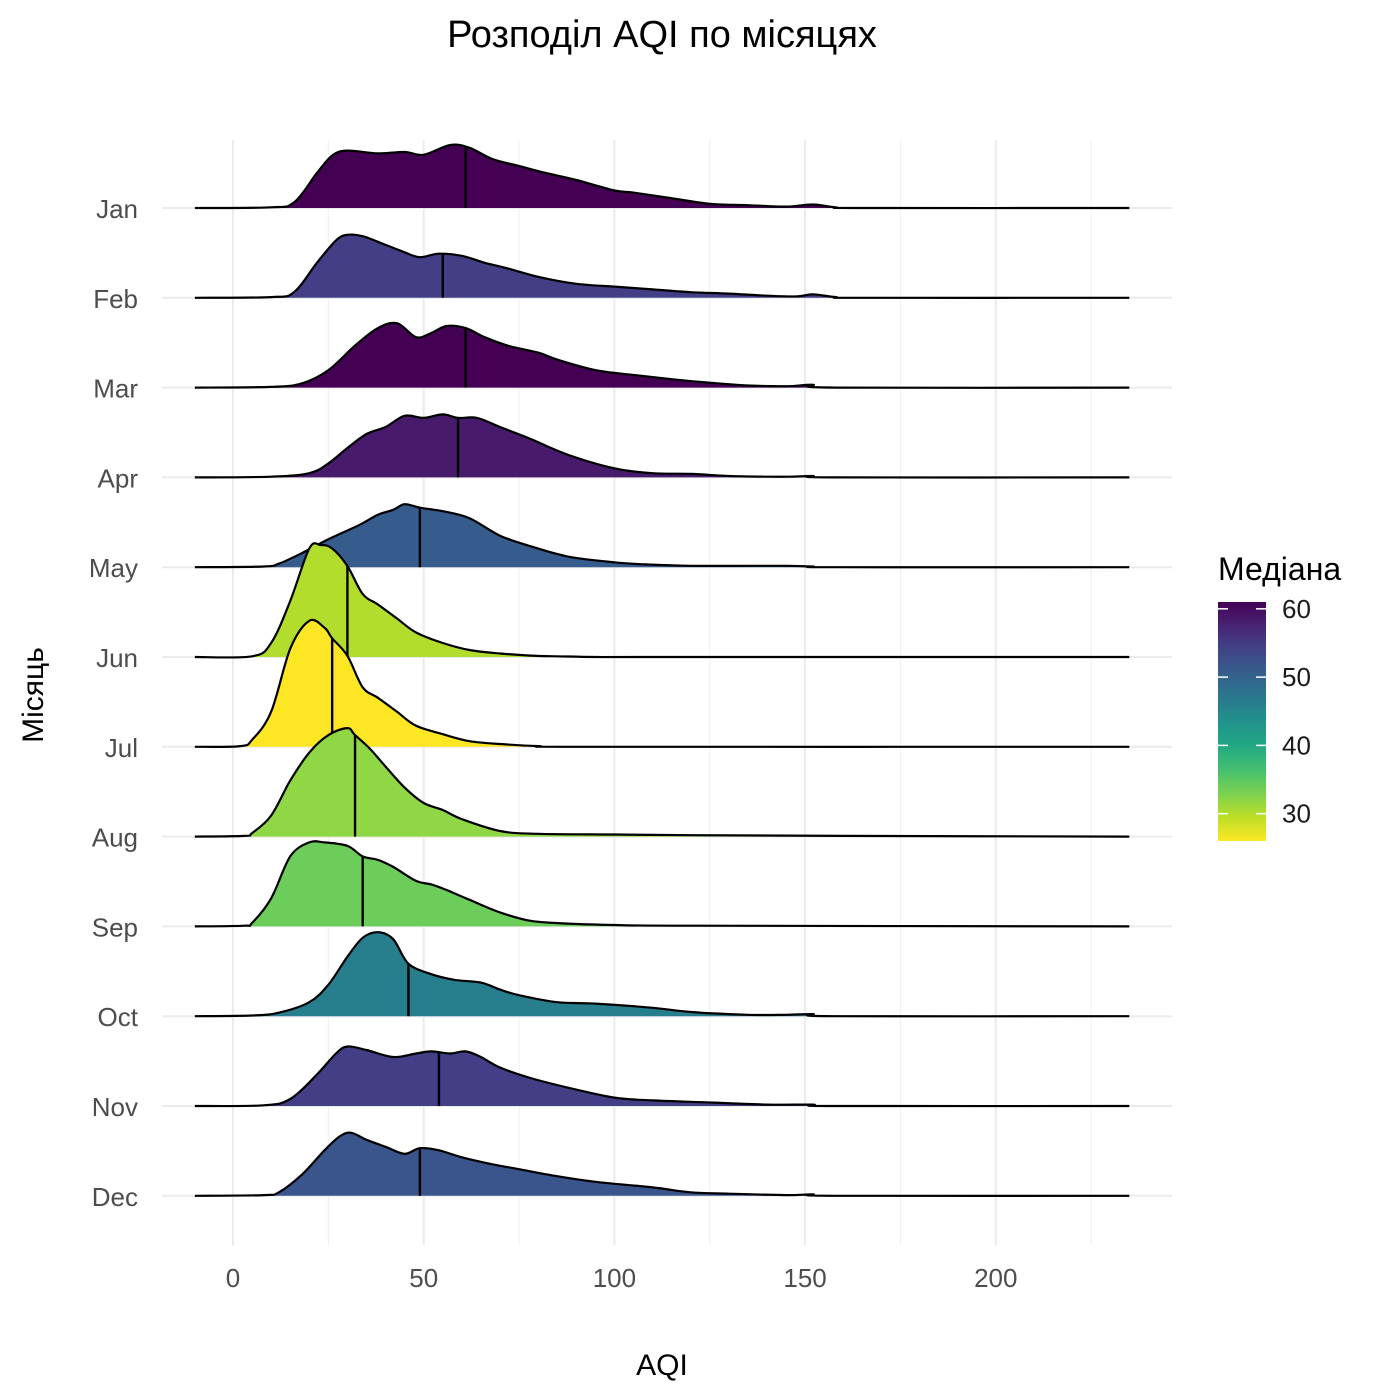  Describe the element at coordinates (117, 658) in the screenshot. I see `y-tick-label: Jun` at that location.